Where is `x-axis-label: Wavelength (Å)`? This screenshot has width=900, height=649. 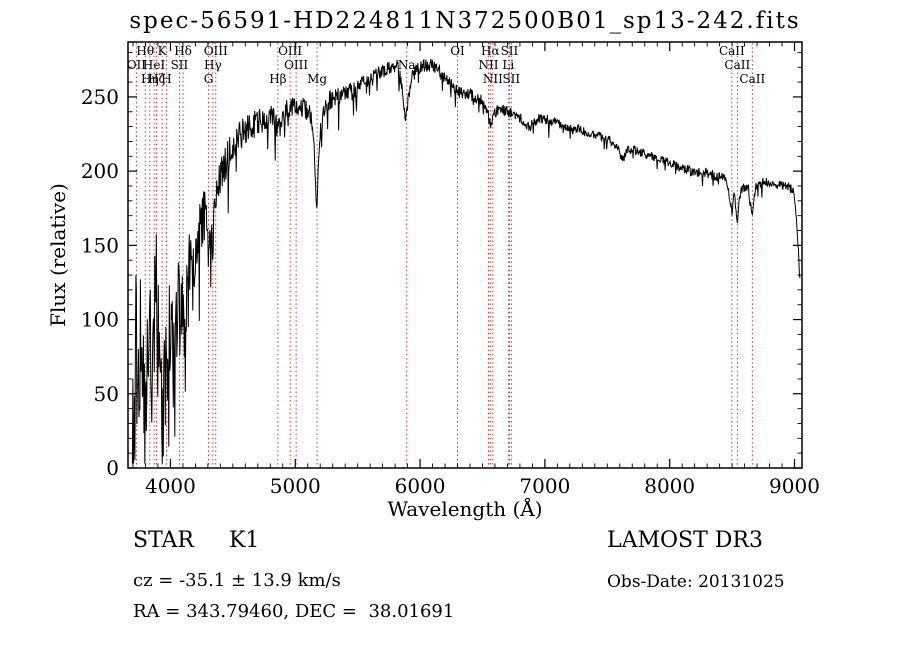
x-axis-label: Wavelength (Å) is located at coordinates (465, 509).